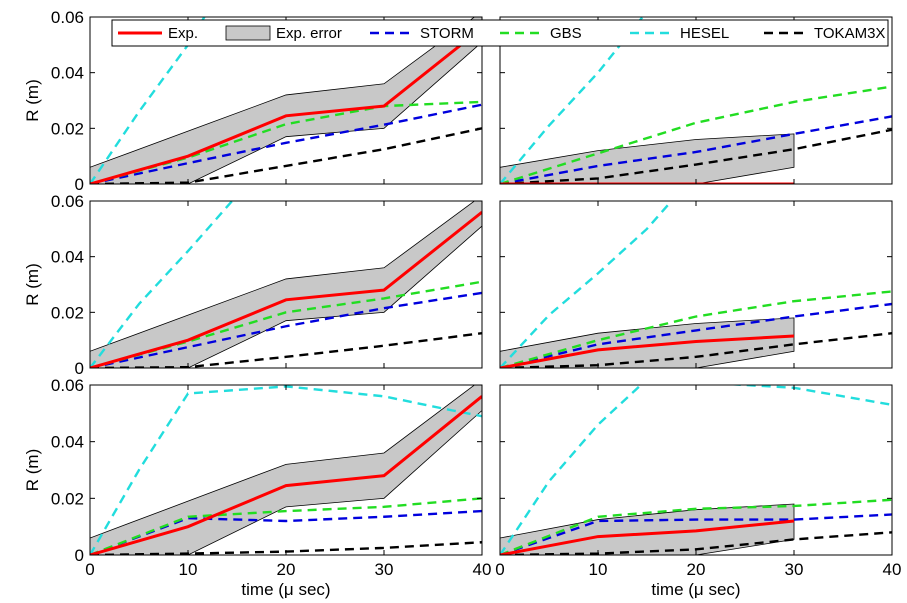 Image resolution: width=907 pixels, height=603 pixels. What do you see at coordinates (309, 33) in the screenshot?
I see `legend-exp-error-label: Exp. error` at bounding box center [309, 33].